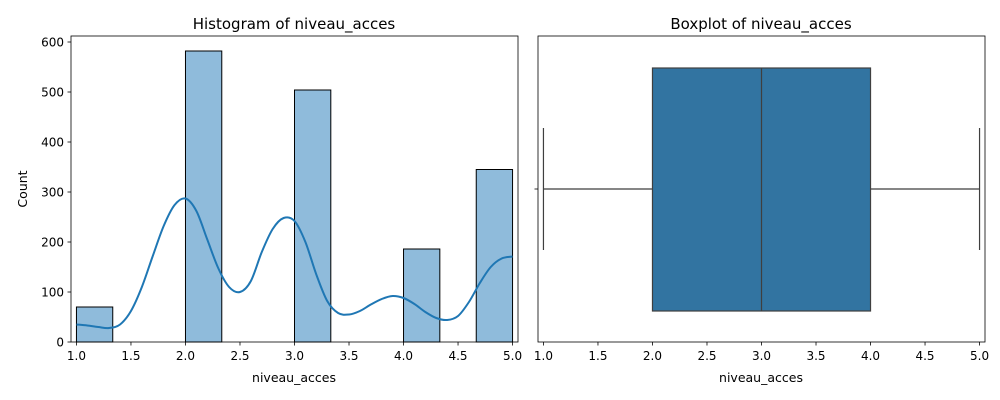 The image size is (1000, 400). Describe the element at coordinates (761, 377) in the screenshot. I see `boxplot-x-label: niveau_acces` at that location.